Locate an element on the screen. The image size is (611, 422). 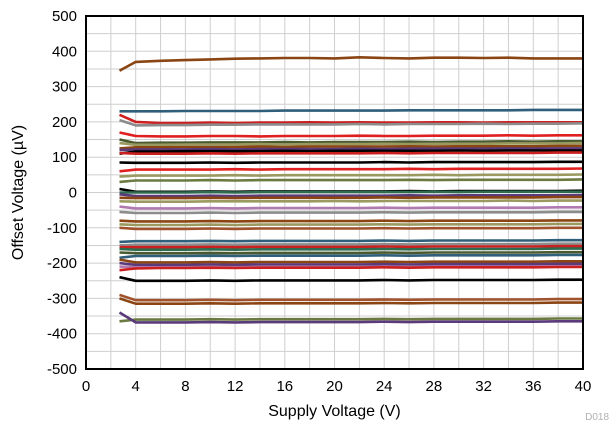
y-tick-label: -200 is located at coordinates (62, 263).